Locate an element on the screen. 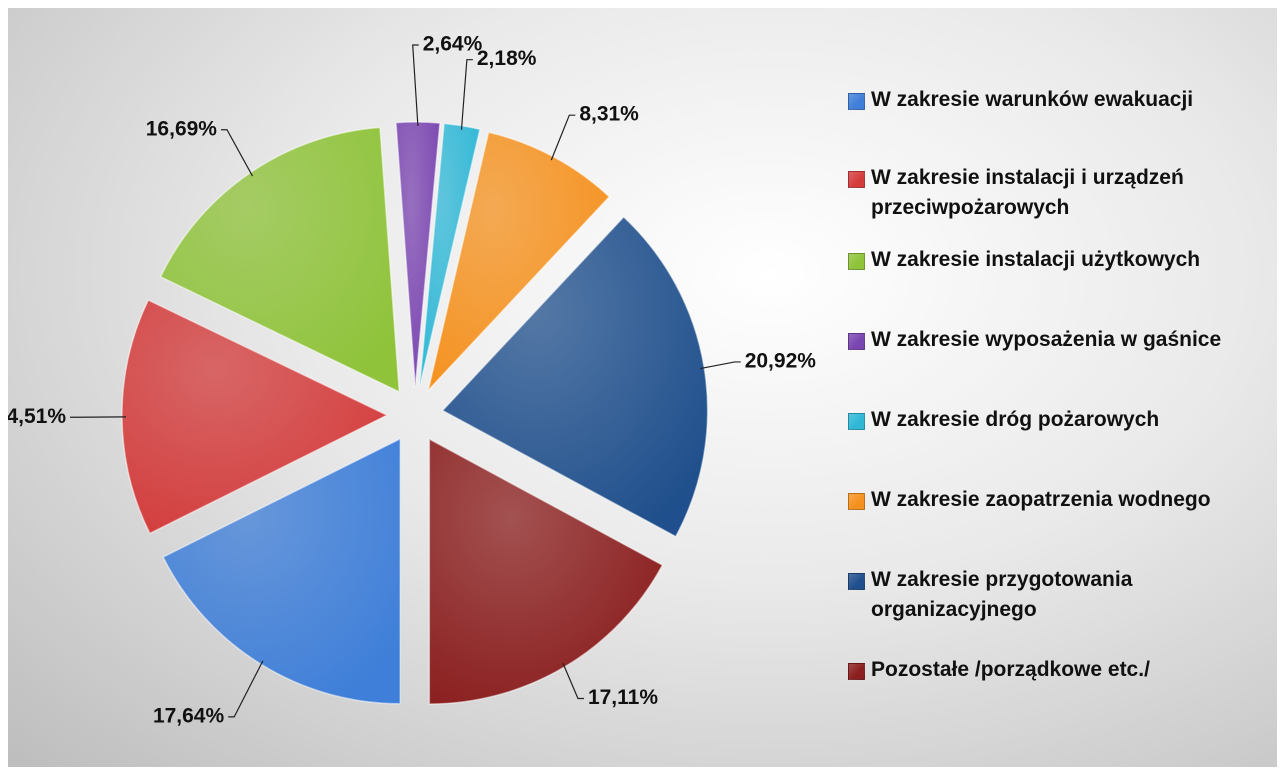 The width and height of the screenshot is (1285, 775). legend-item: W zakresie dróg pożarowych is located at coordinates (1003, 420).